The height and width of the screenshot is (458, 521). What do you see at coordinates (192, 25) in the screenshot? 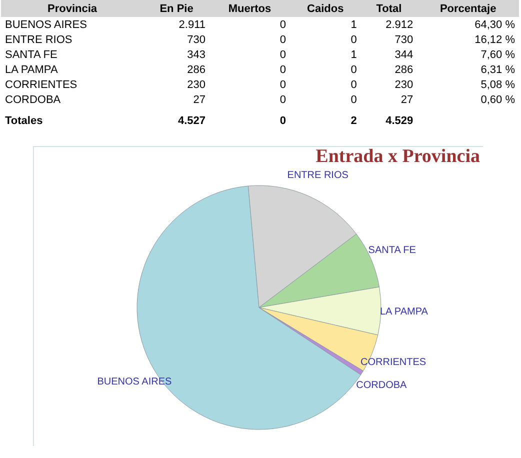
I see `text: 2.911` at bounding box center [192, 25].